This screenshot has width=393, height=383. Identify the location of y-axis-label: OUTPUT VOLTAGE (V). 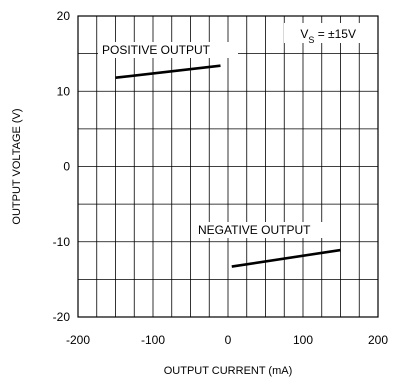
(17, 166).